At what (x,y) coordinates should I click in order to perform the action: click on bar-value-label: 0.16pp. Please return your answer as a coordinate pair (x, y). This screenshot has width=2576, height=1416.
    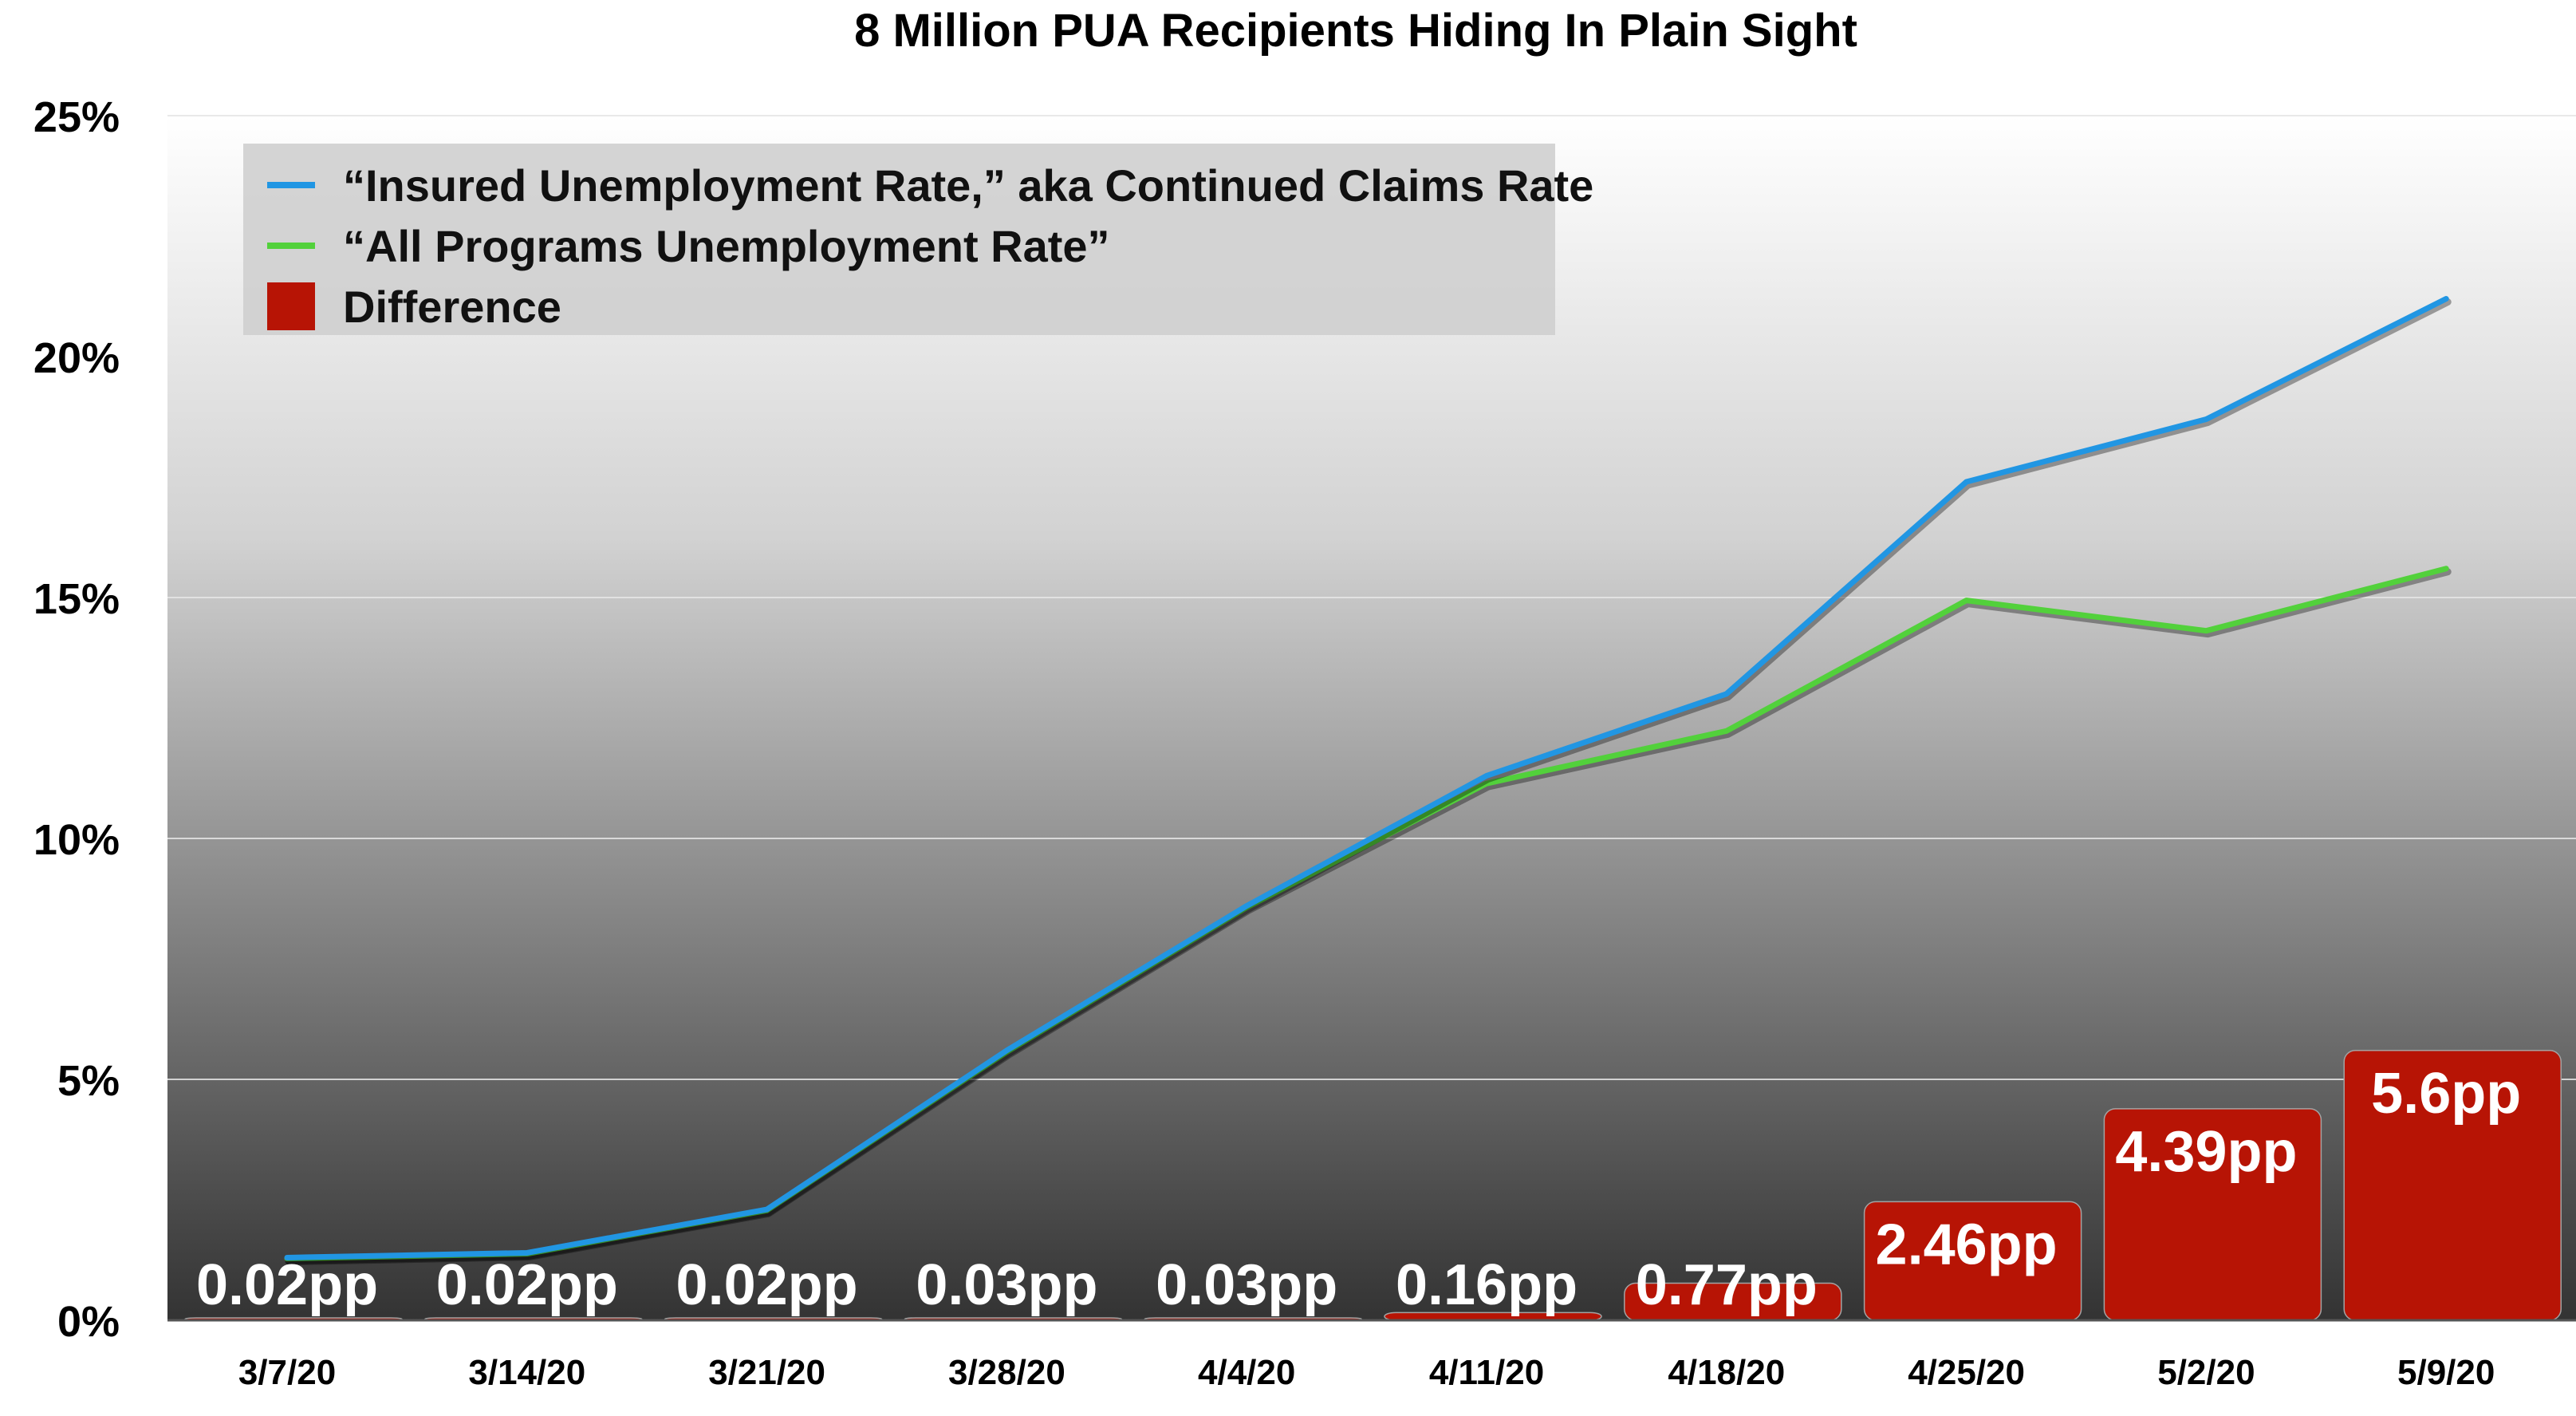
    Looking at the image, I should click on (1487, 1285).